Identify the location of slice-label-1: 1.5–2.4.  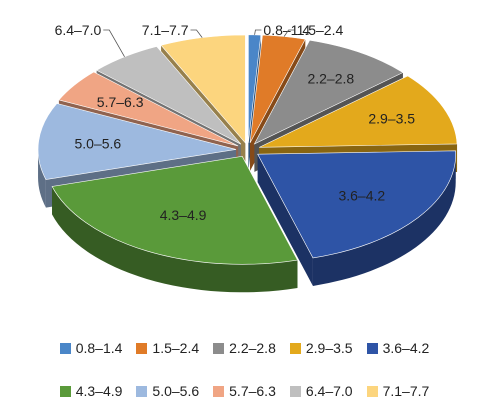
(320, 30).